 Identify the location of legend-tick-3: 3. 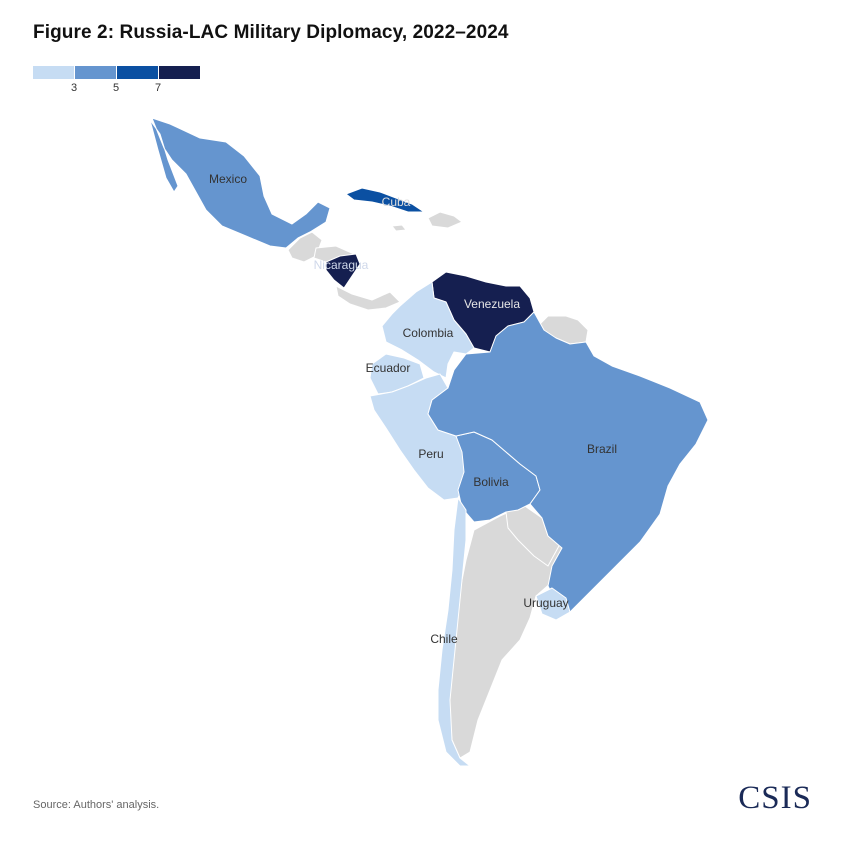
(74, 88).